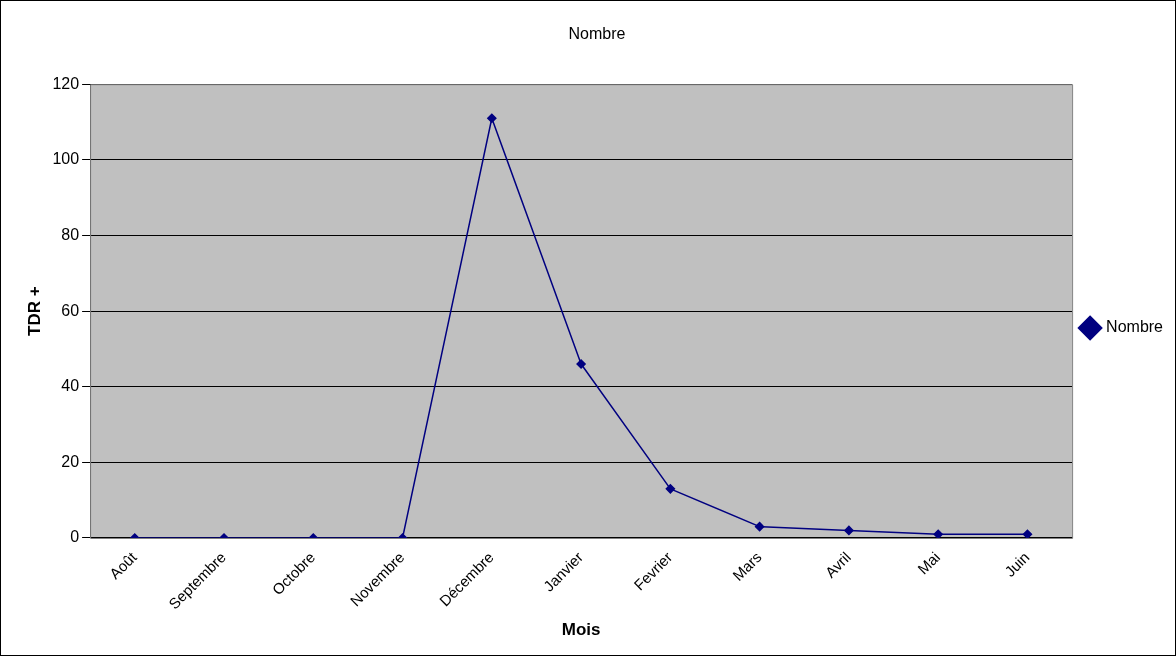 This screenshot has width=1176, height=656. I want to click on y-tick-label: 60, so click(70, 310).